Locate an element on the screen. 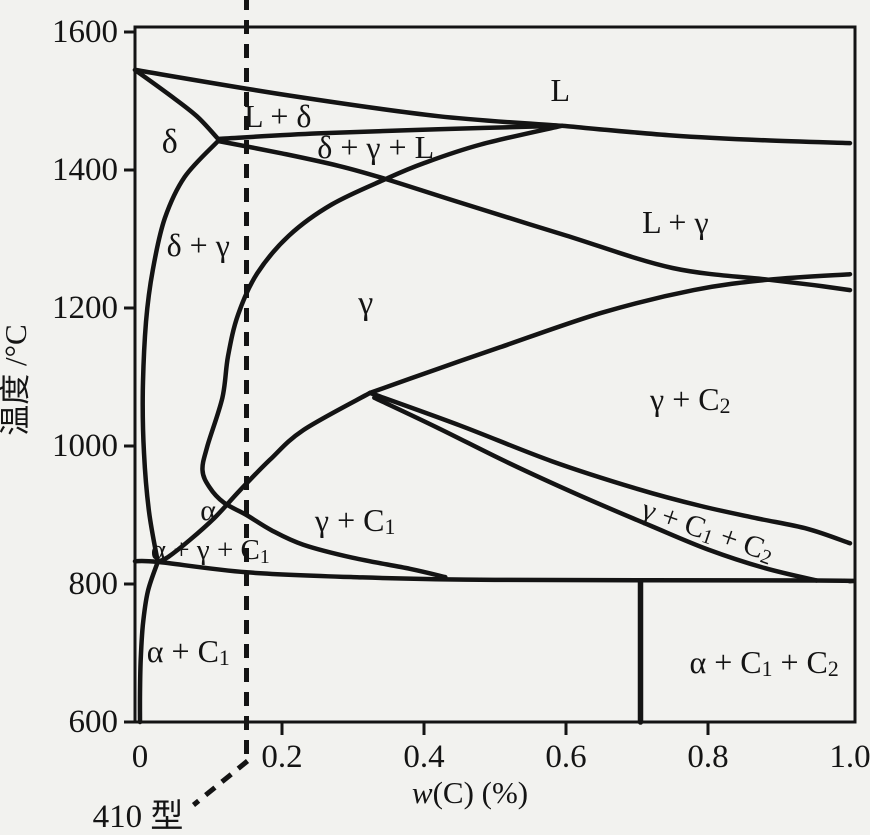 The height and width of the screenshot is (835, 870). region-label-alpha: α is located at coordinates (208, 510).